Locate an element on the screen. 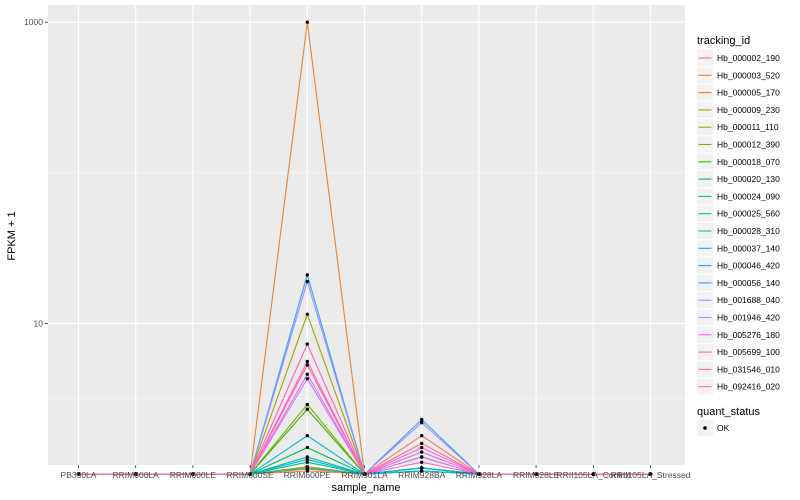 The height and width of the screenshot is (500, 800). point-legend-title: quant_status is located at coordinates (728, 412).